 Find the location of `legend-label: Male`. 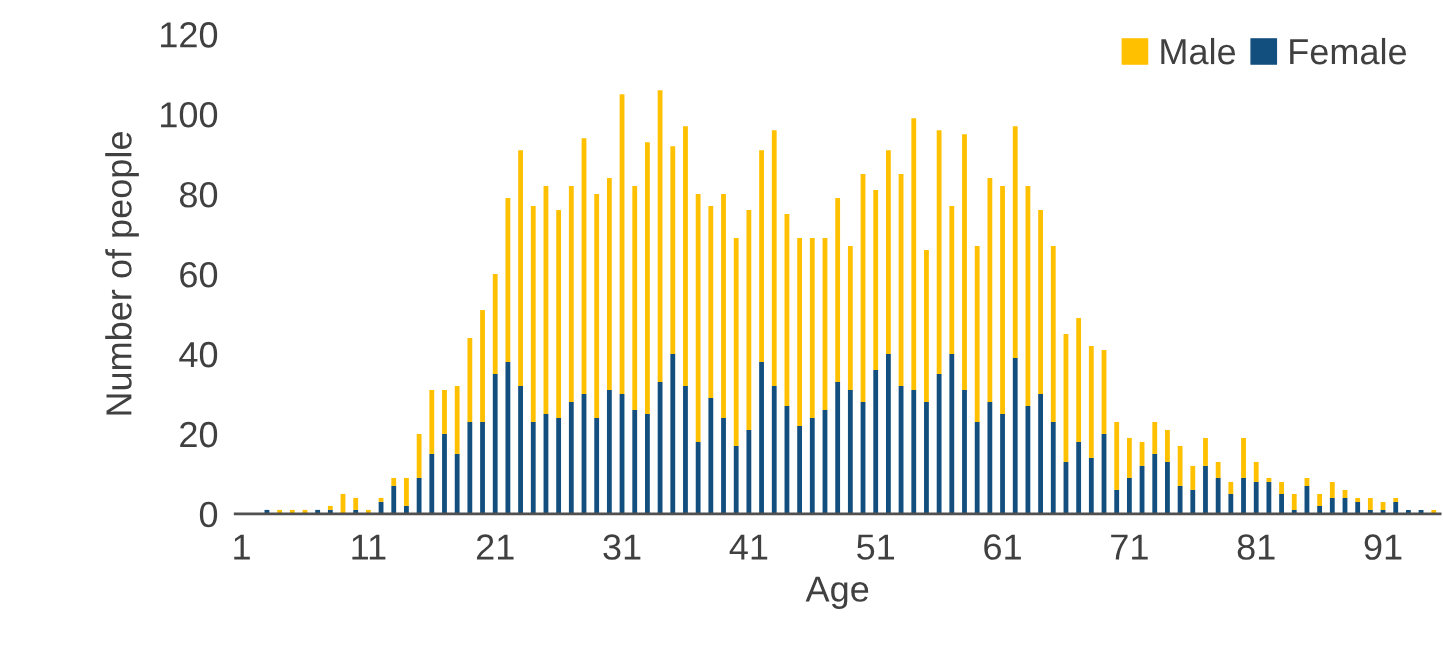

legend-label: Male is located at coordinates (1198, 51).